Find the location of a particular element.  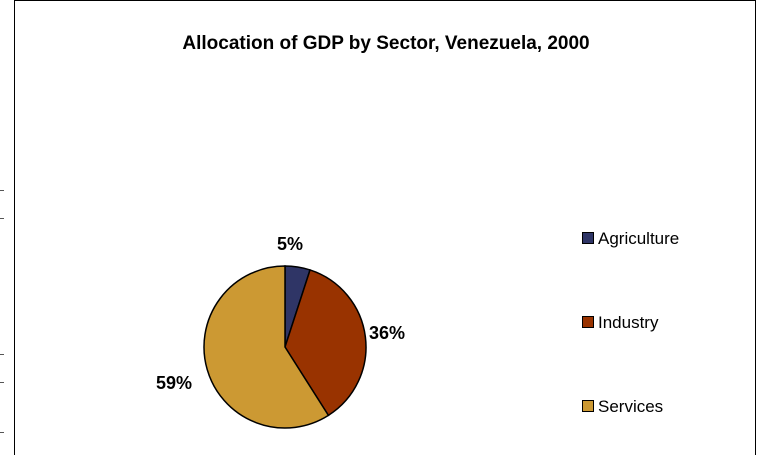

legend-swatch-industry is located at coordinates (588, 322).